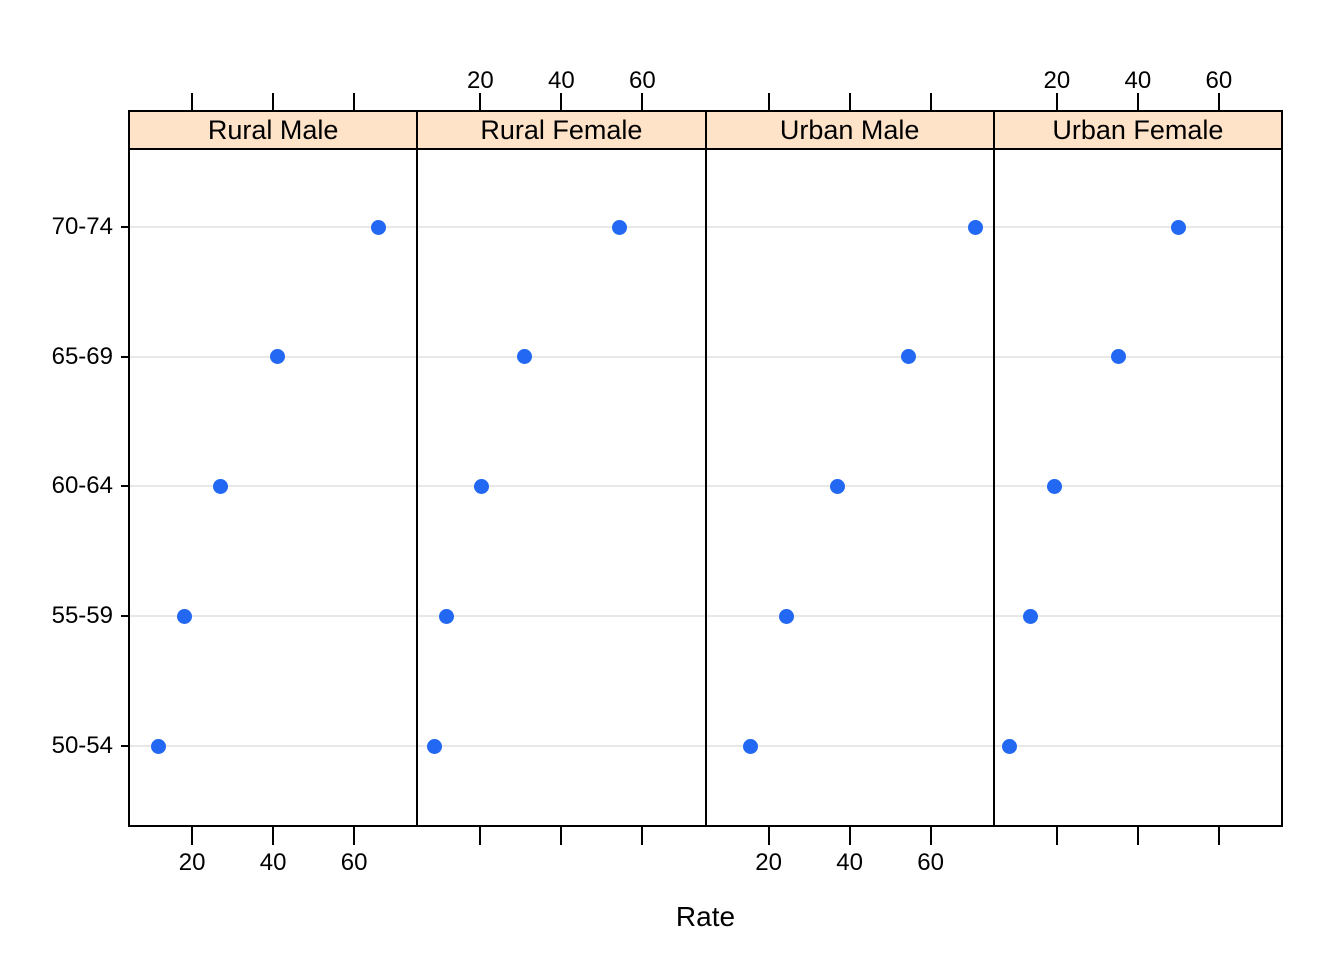 This screenshot has height=960, width=1344. What do you see at coordinates (82, 227) in the screenshot?
I see `y-axis-tick-label: 70-74` at bounding box center [82, 227].